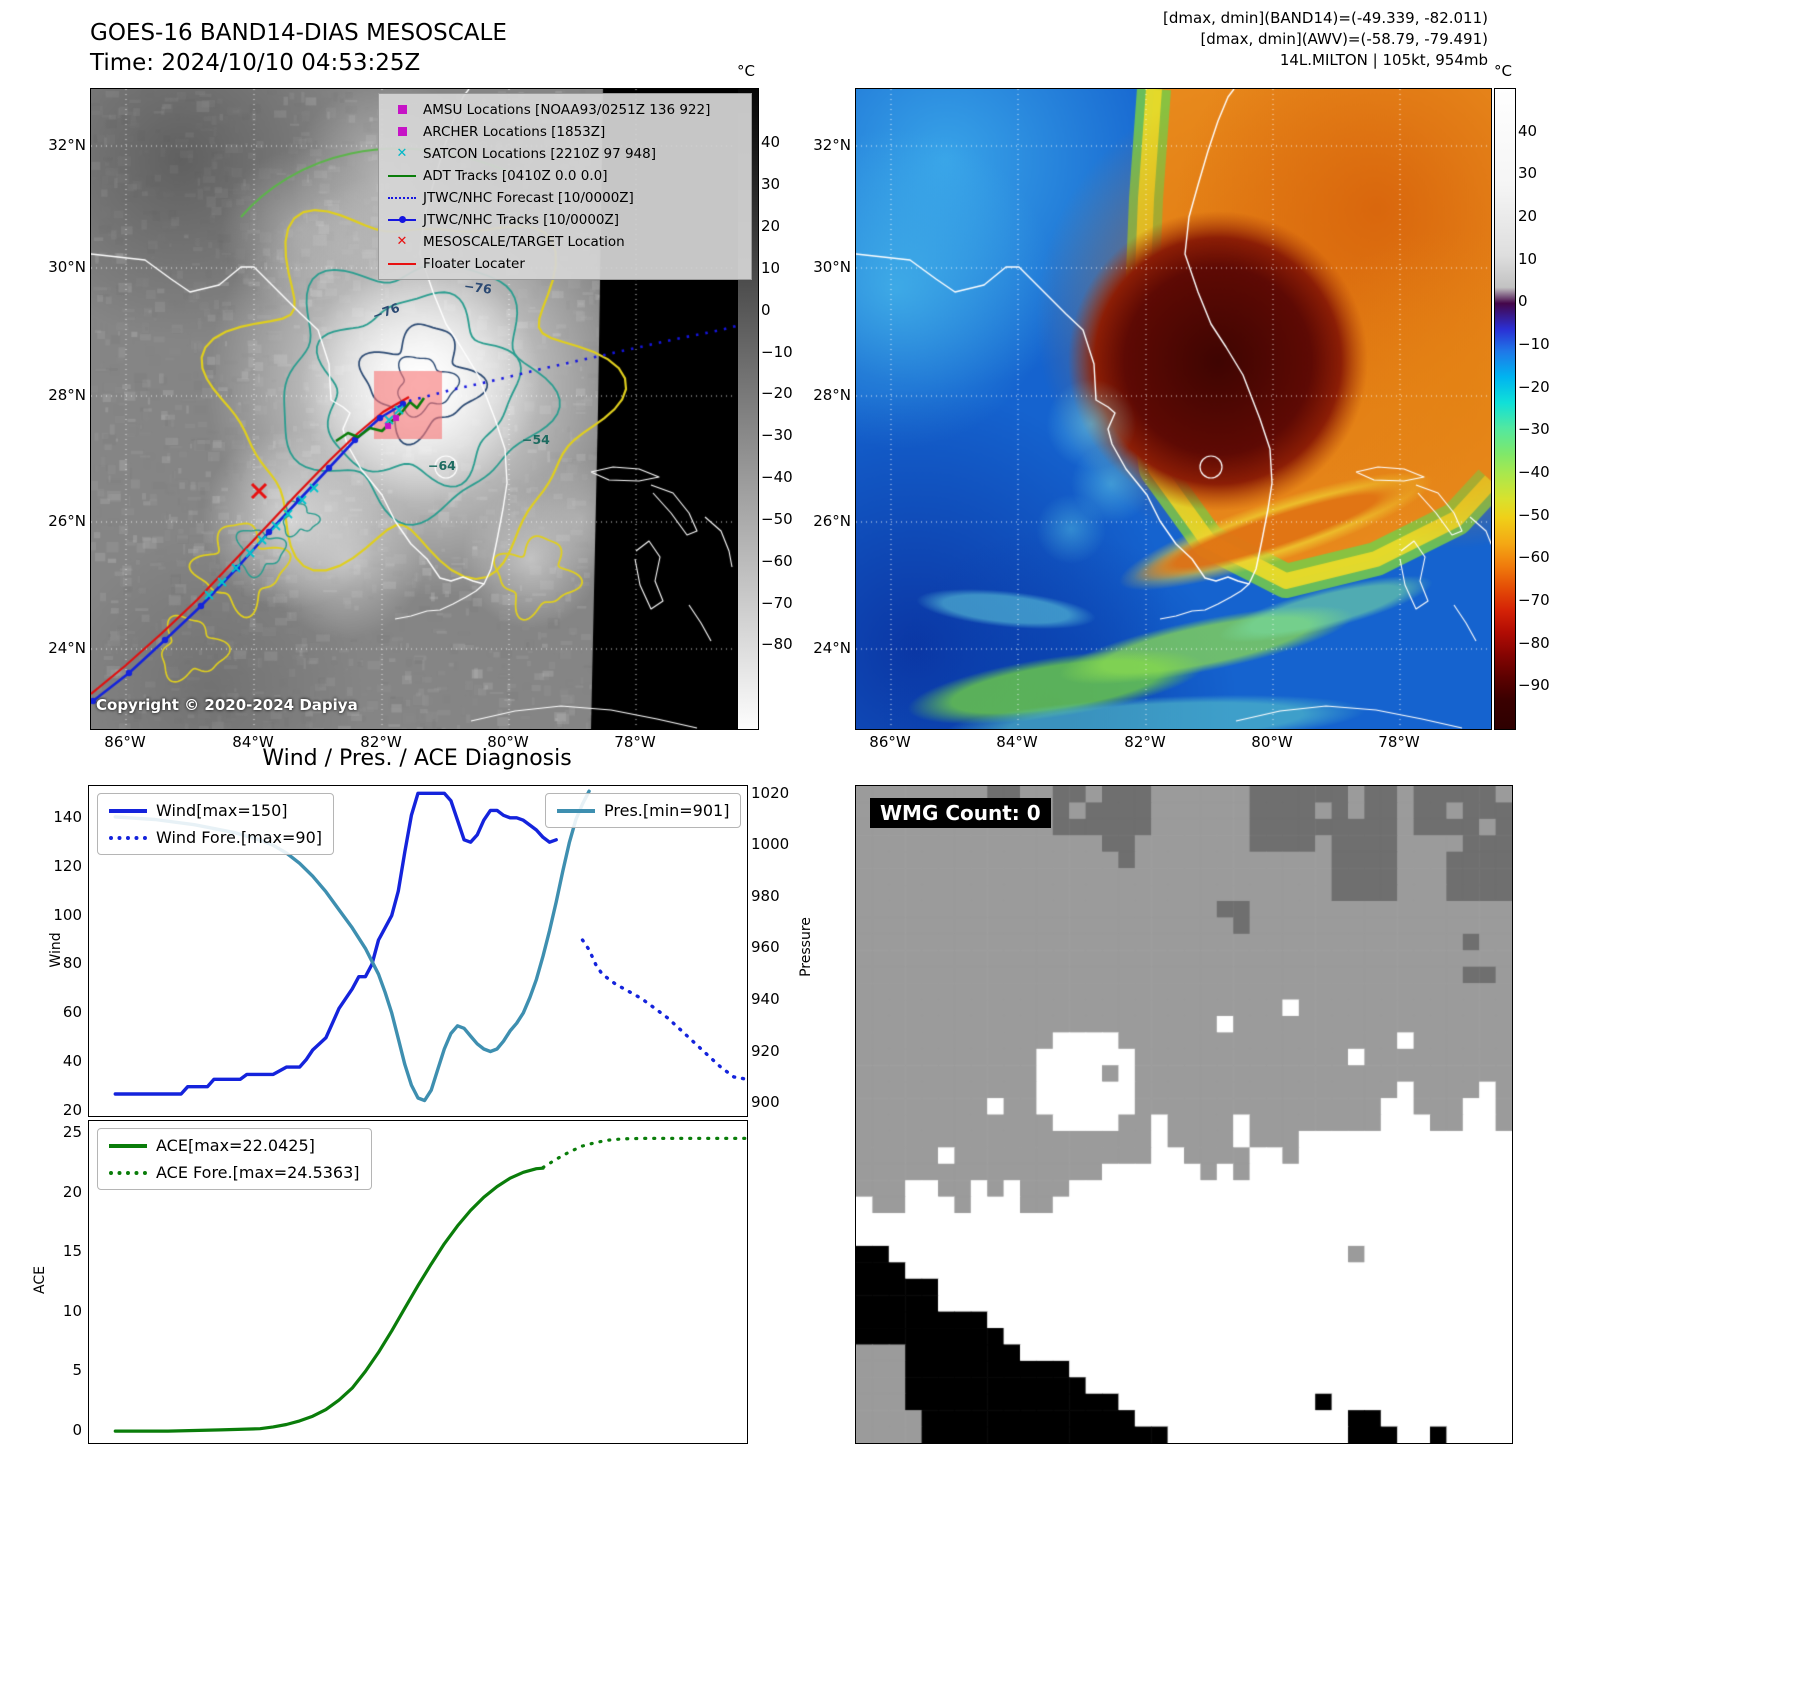  Describe the element at coordinates (67, 521) in the screenshot. I see `band14-lat-tick: 26°N` at that location.